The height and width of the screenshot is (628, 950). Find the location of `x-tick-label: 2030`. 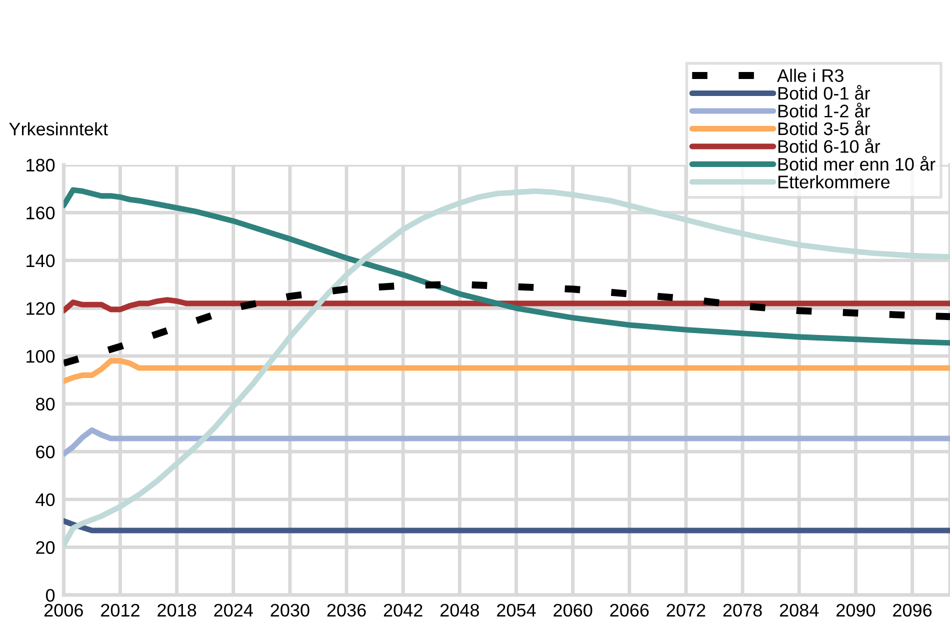

x-tick-label: 2030 is located at coordinates (290, 610).